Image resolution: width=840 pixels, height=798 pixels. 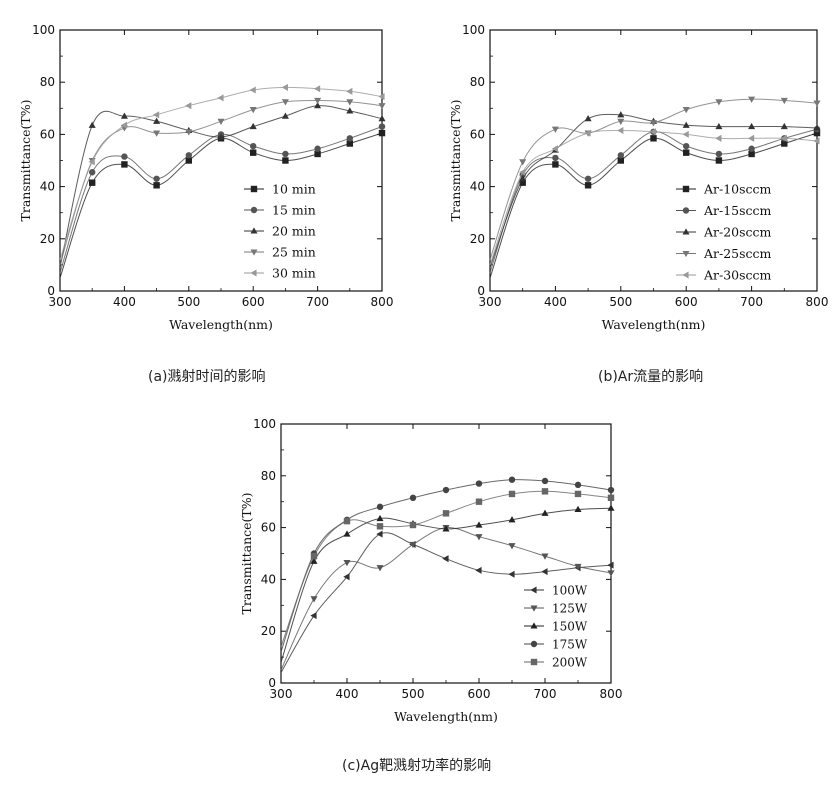 What do you see at coordinates (188, 302) in the screenshot?
I see `x-tick-label: 500` at bounding box center [188, 302].